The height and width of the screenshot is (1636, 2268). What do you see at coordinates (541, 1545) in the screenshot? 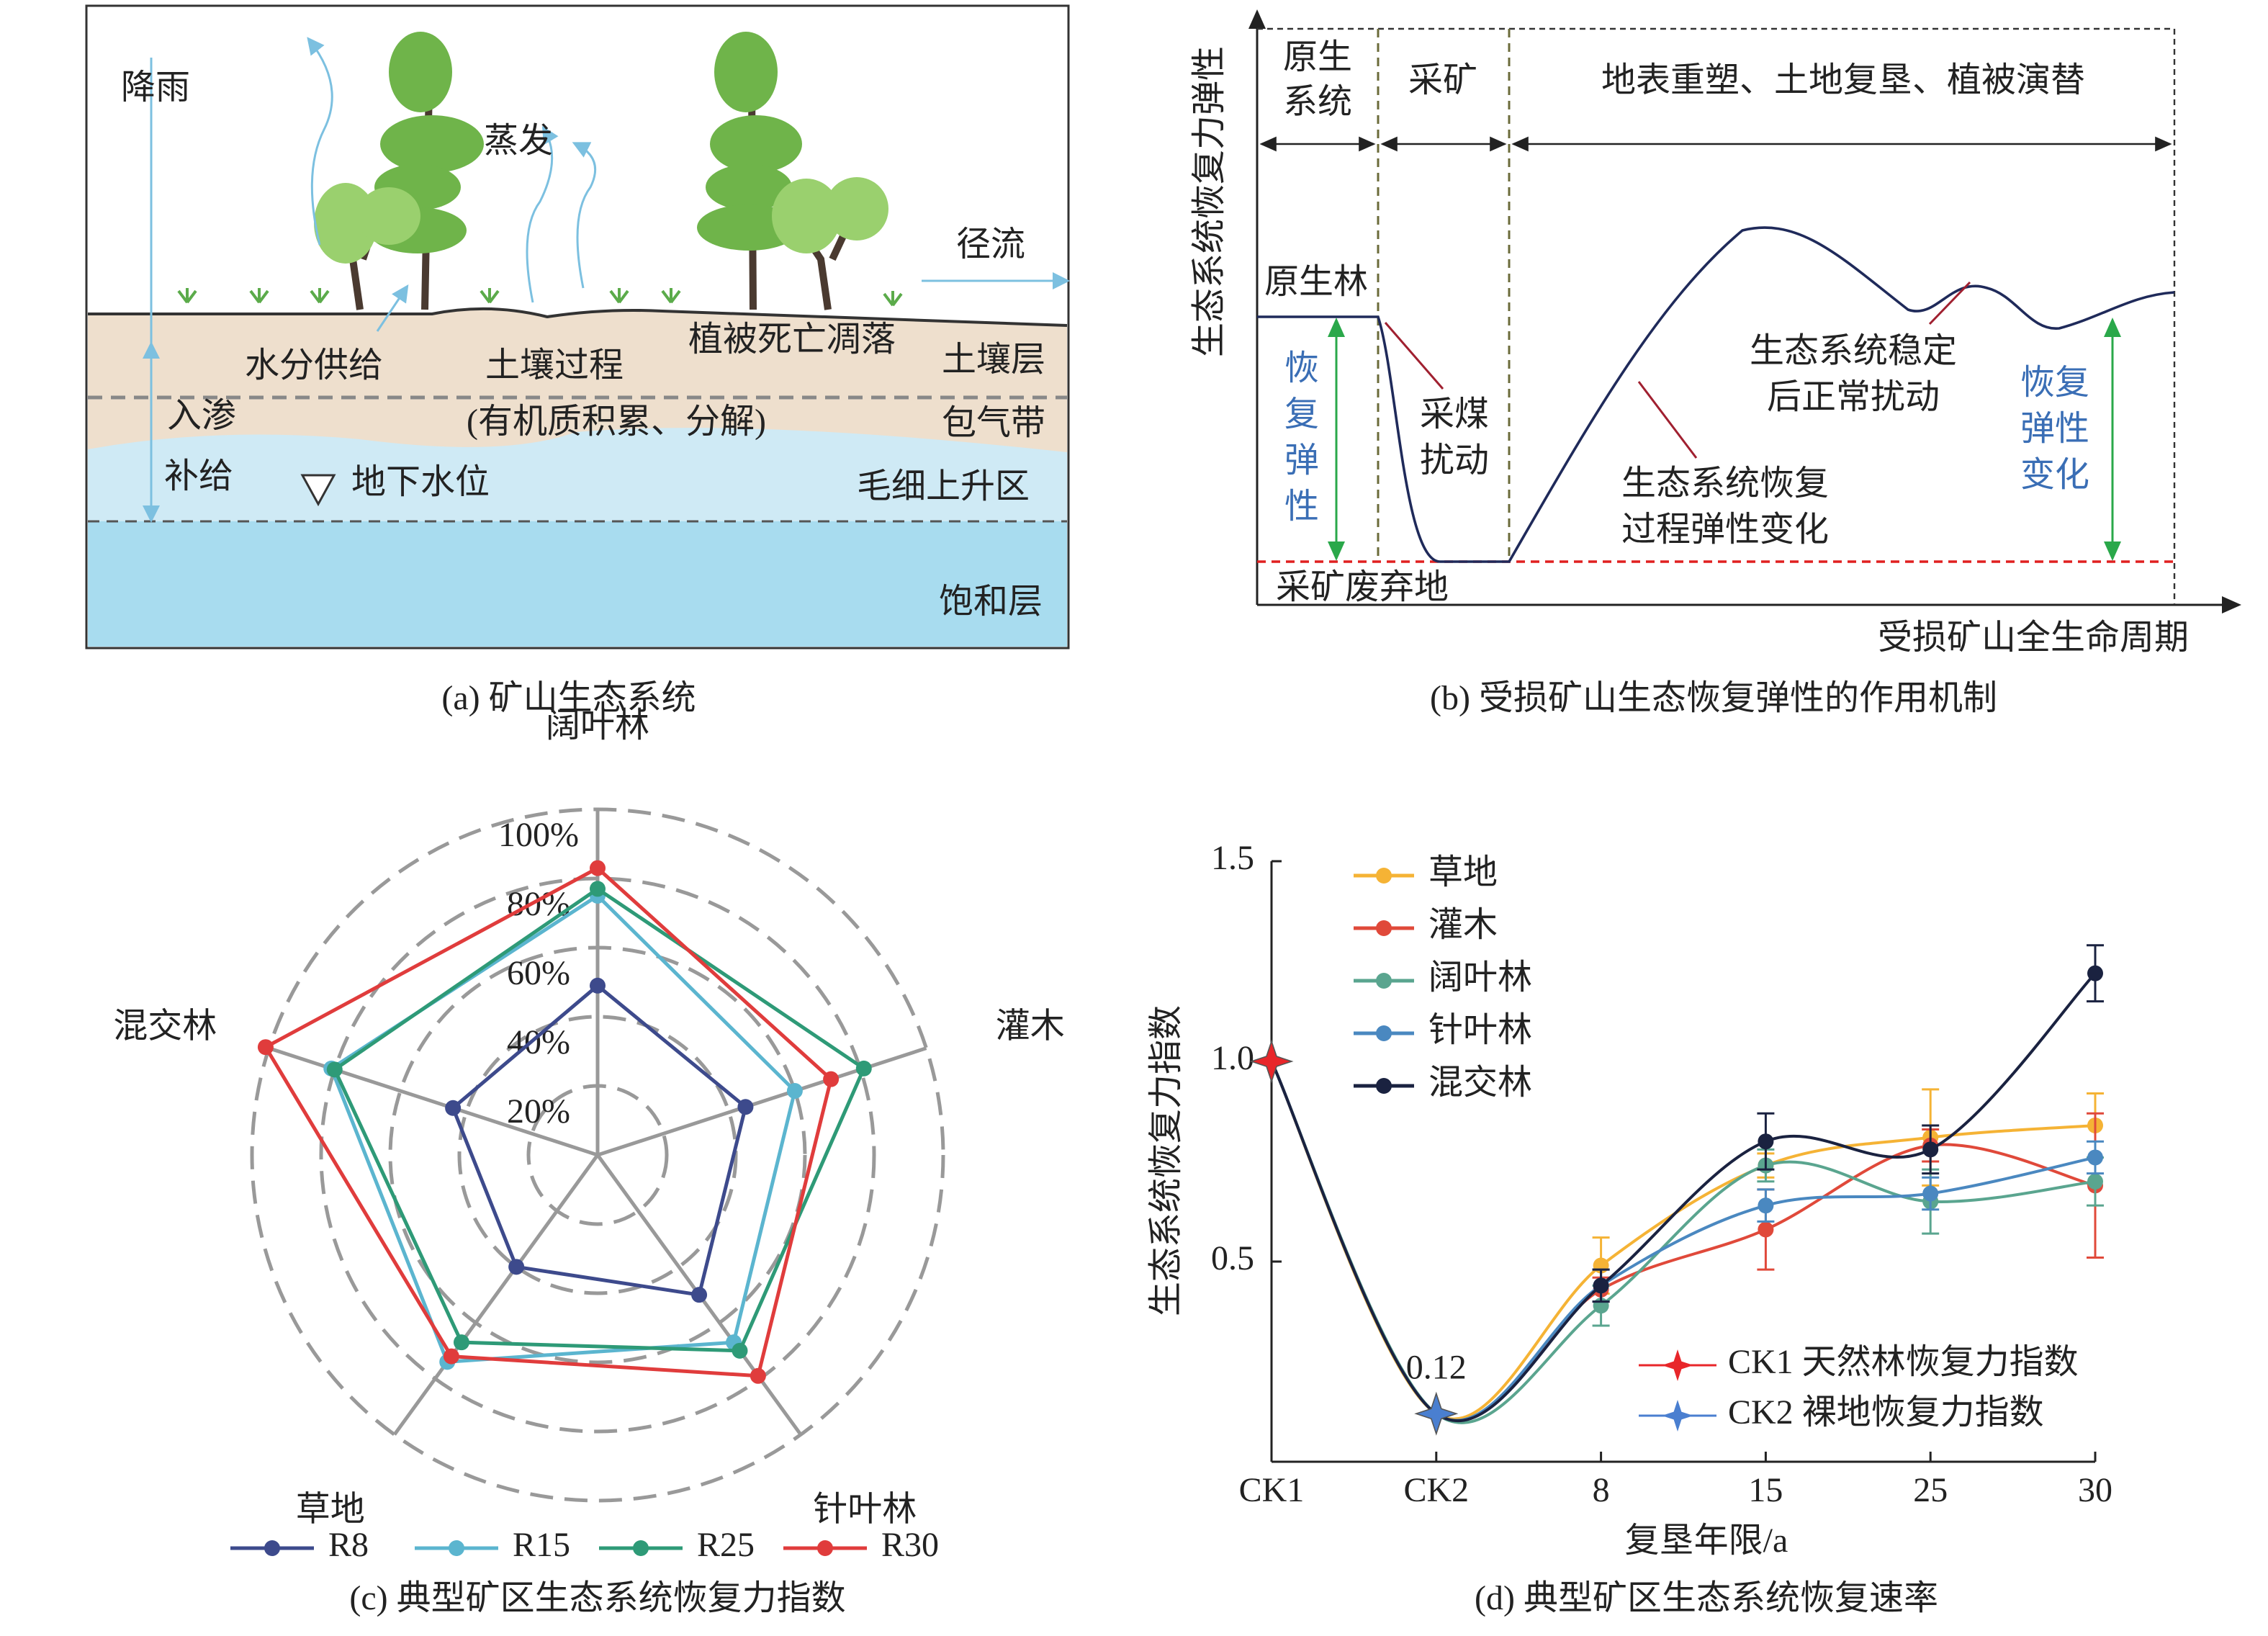
I see `legend-label: R15` at bounding box center [541, 1545].